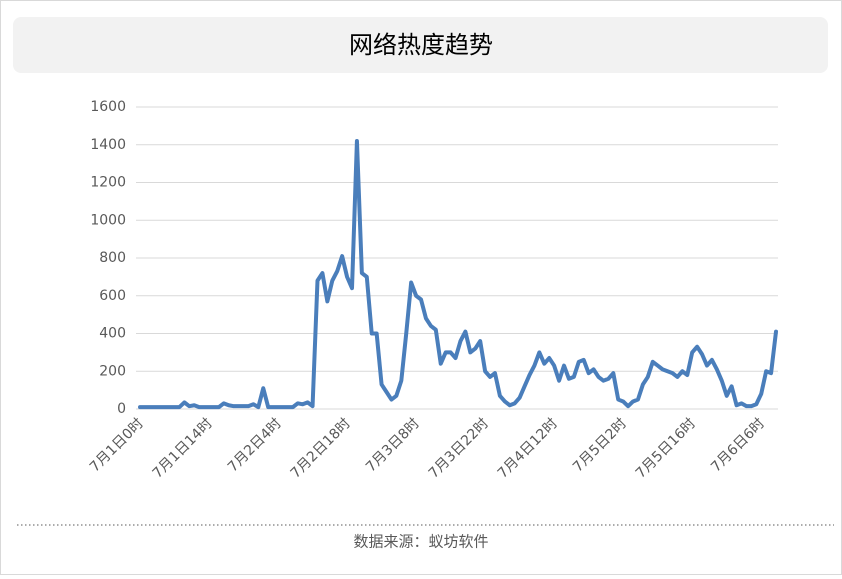 The height and width of the screenshot is (579, 842). I want to click on y-tick-label: 1000, so click(108, 220).